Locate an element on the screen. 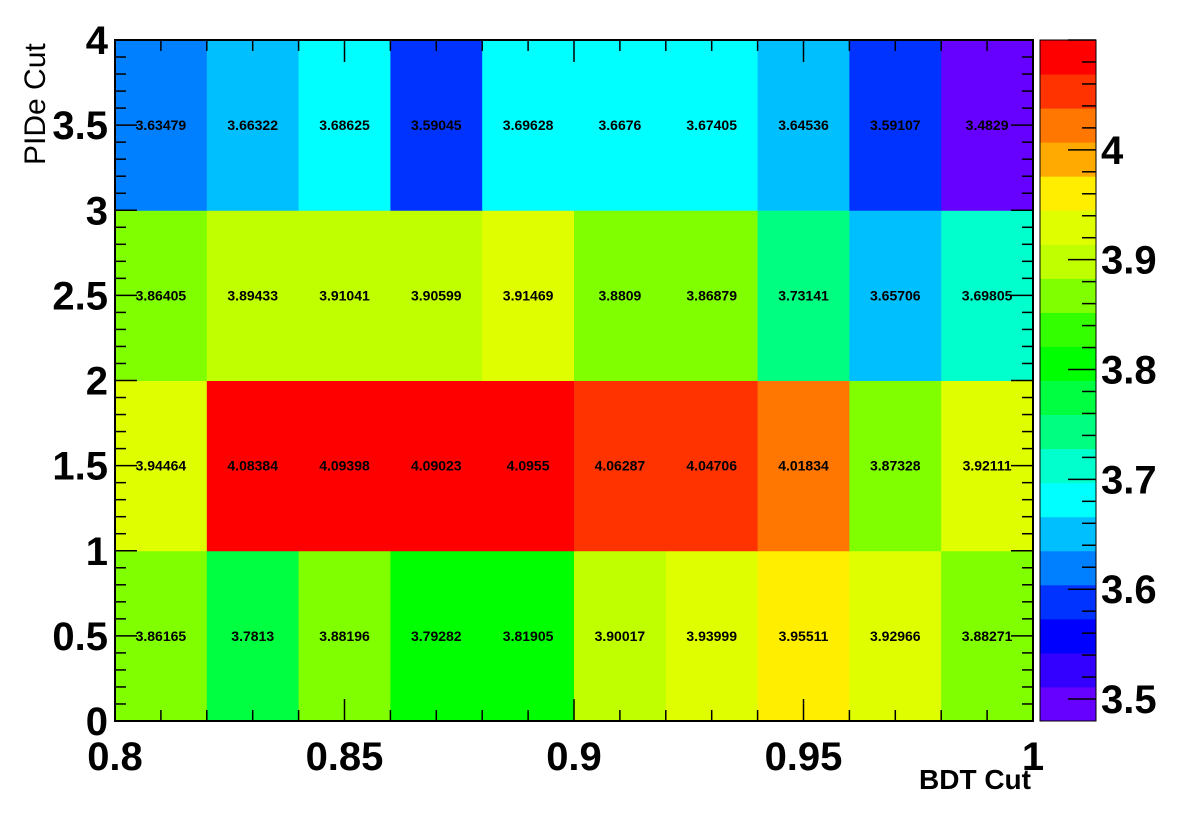  cell-value-label: 4.08384 is located at coordinates (252, 466).